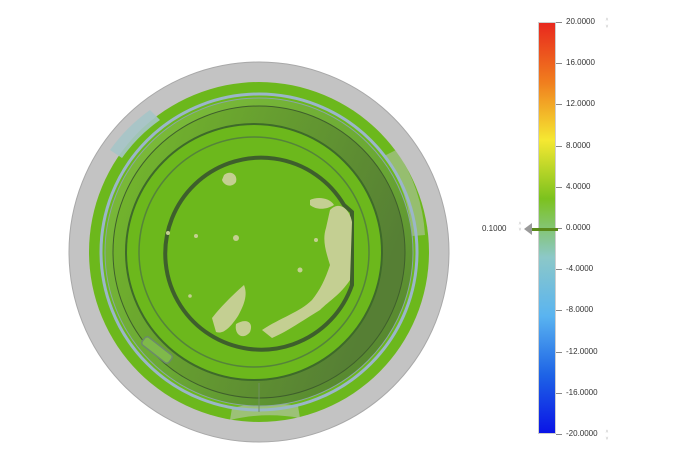  What do you see at coordinates (607, 432) in the screenshot?
I see `min-spin-up: ˄` at bounding box center [607, 432].